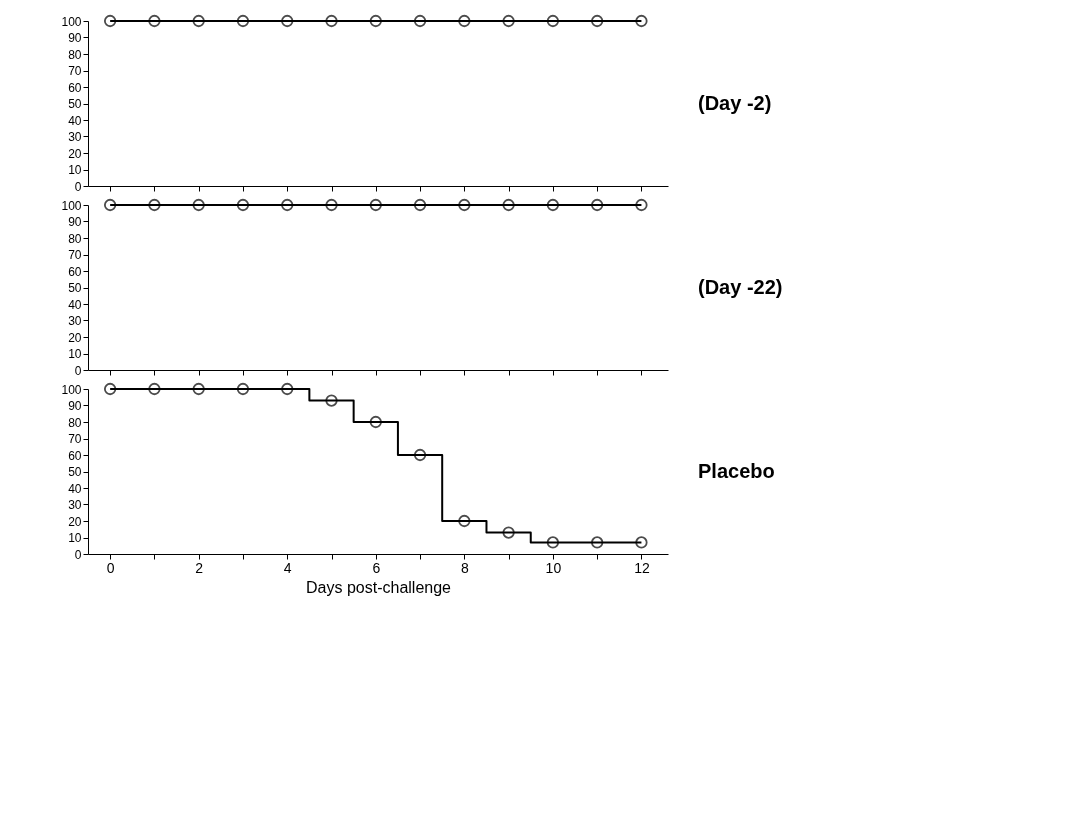 The height and width of the screenshot is (824, 1073). I want to click on x-tick-label: 0, so click(110, 567).